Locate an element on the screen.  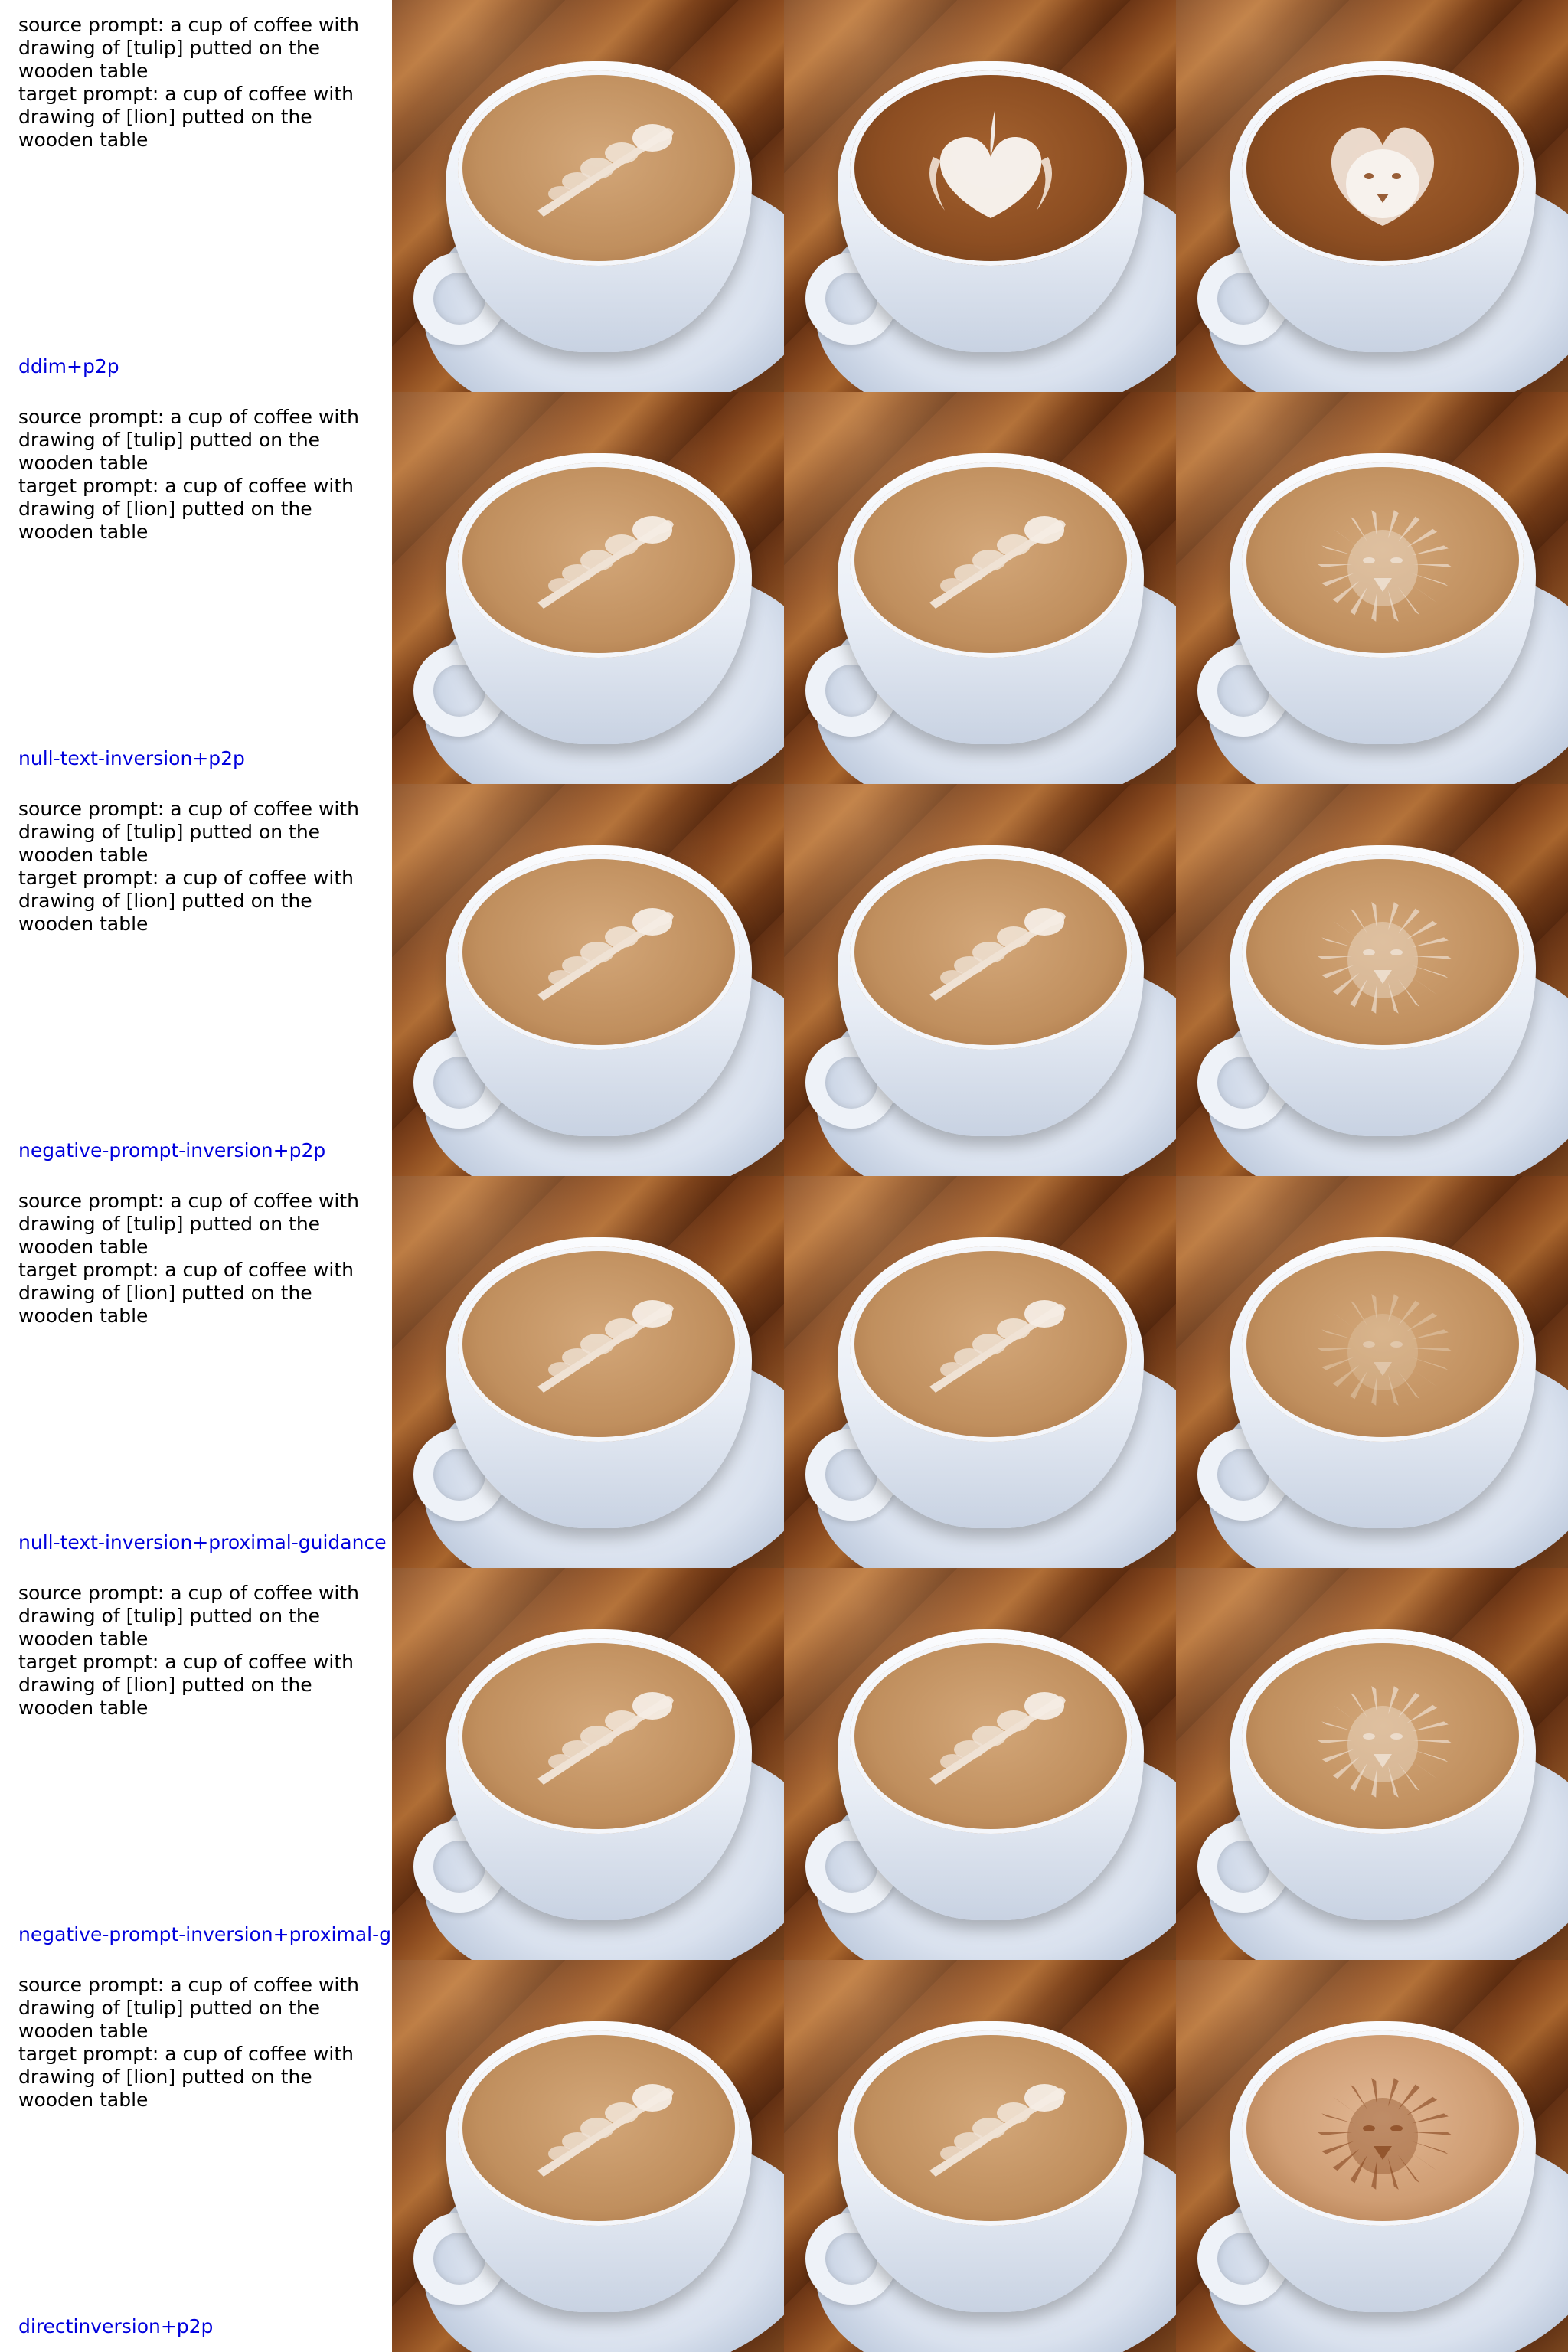
latte-art-heart is located at coordinates (990, 164).